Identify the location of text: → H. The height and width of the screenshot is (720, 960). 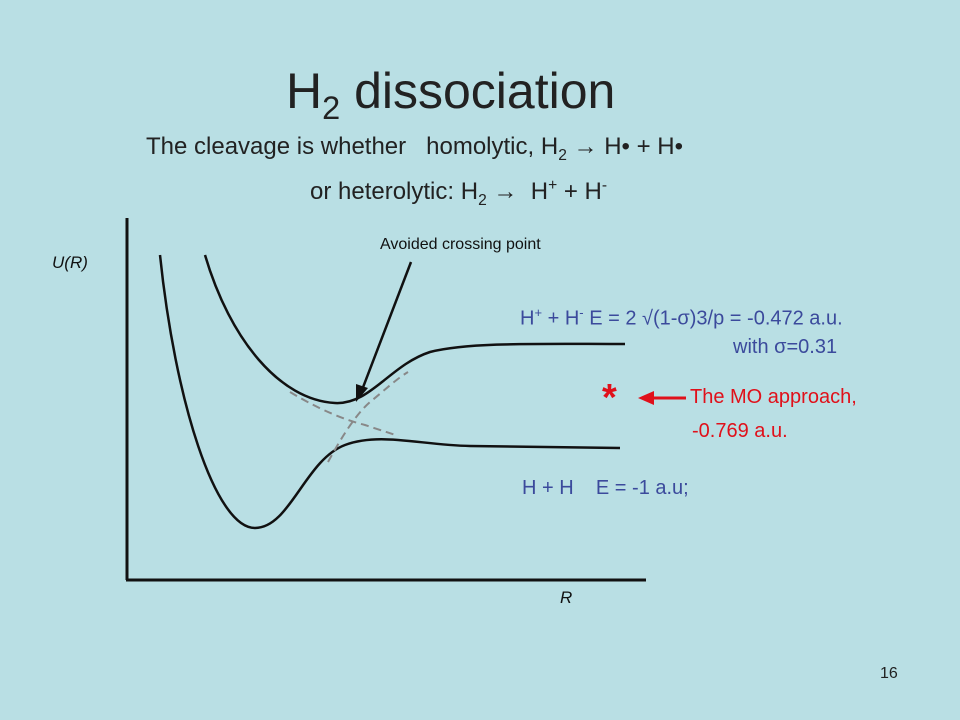
(517, 191).